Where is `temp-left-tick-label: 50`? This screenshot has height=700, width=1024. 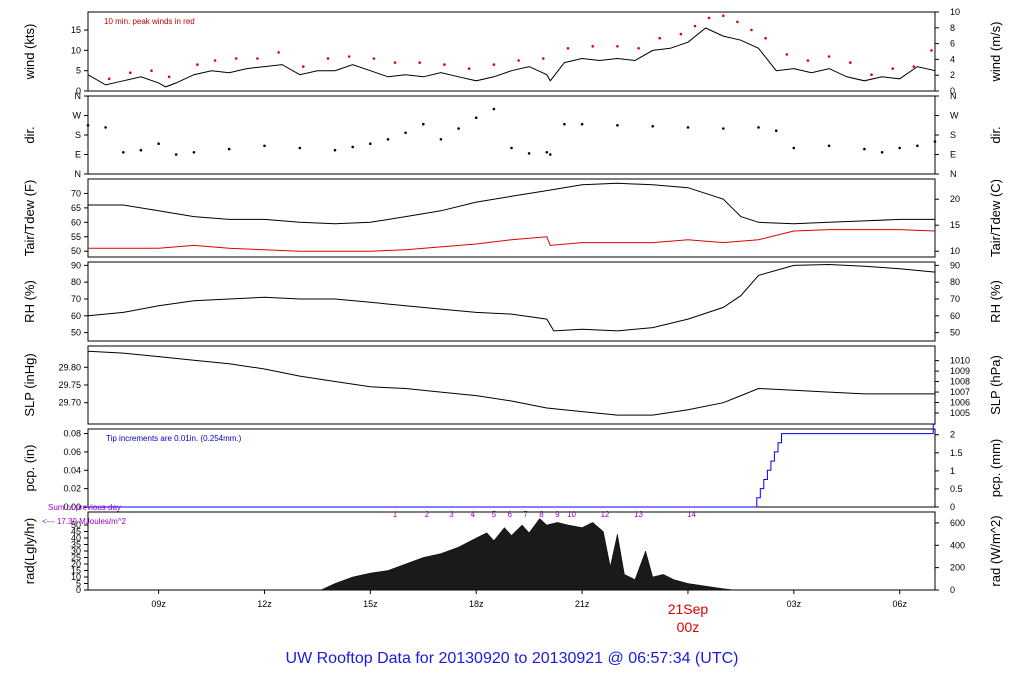 temp-left-tick-label: 50 is located at coordinates (76, 251).